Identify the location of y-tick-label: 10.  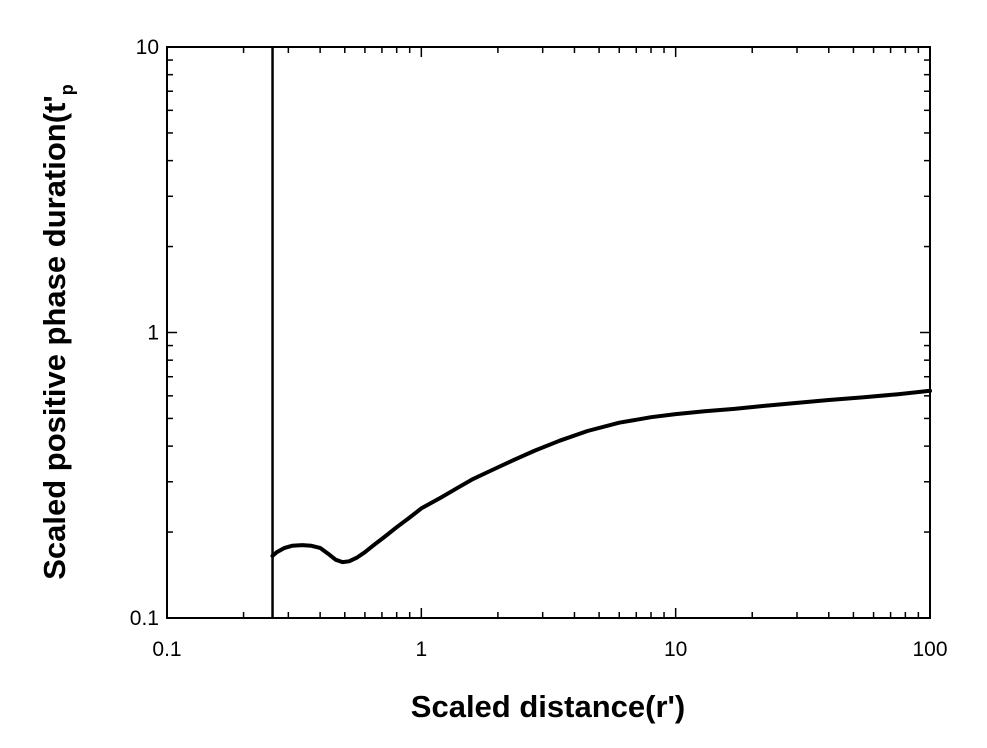
(147, 47).